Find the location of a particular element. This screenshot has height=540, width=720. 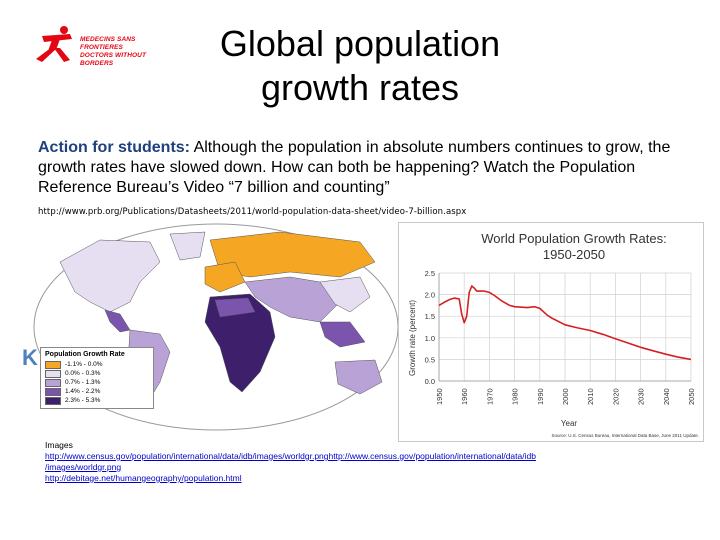

slide-title: Global population growth rates is located at coordinates (360, 66).